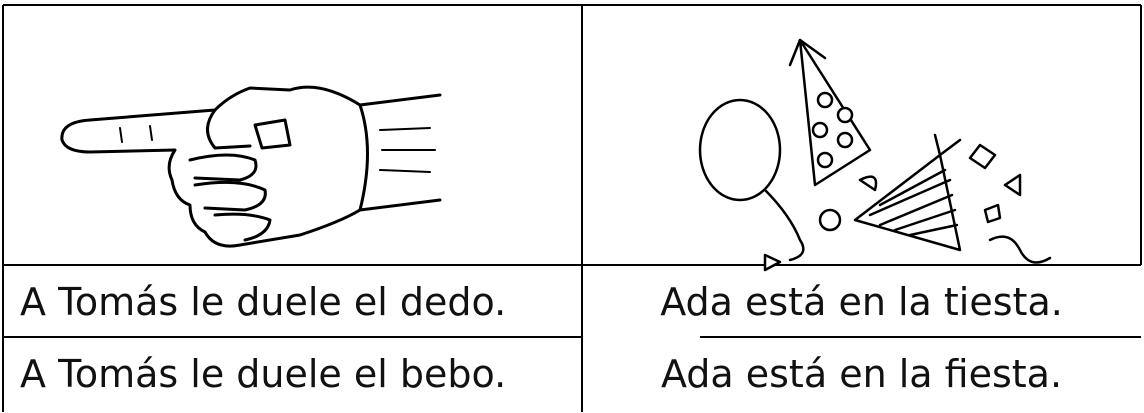 This screenshot has height=413, width=1144. What do you see at coordinates (251, 166) in the screenshot?
I see `hand-image` at bounding box center [251, 166].